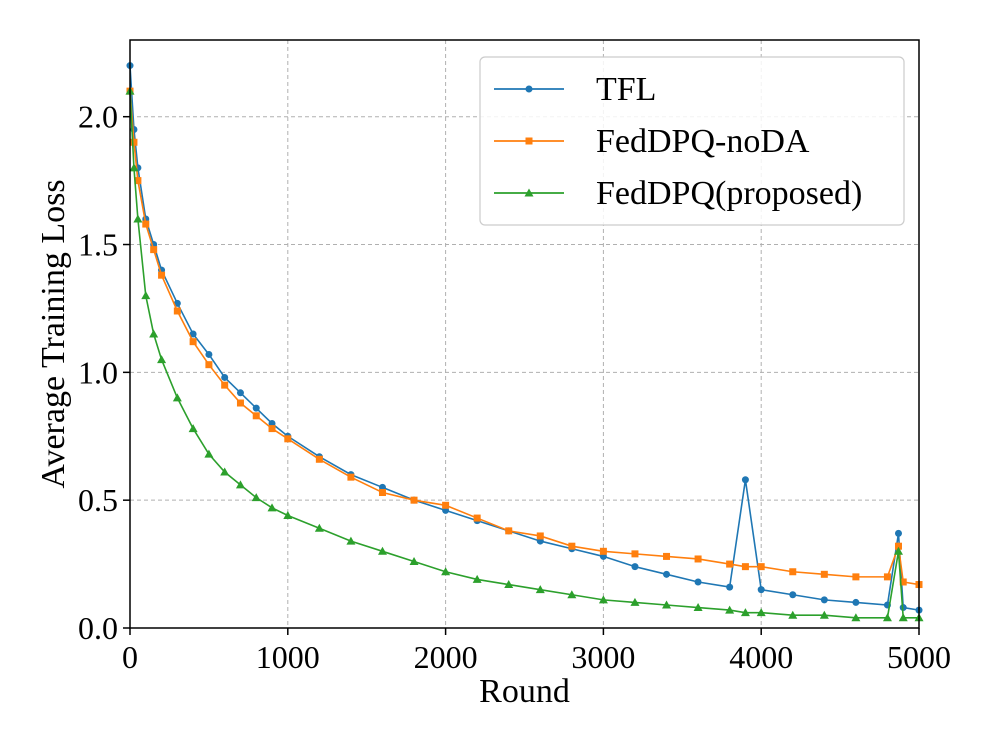 This screenshot has height=747, width=997. Describe the element at coordinates (729, 193) in the screenshot. I see `legend-label: FedDPQ(proposed)` at that location.